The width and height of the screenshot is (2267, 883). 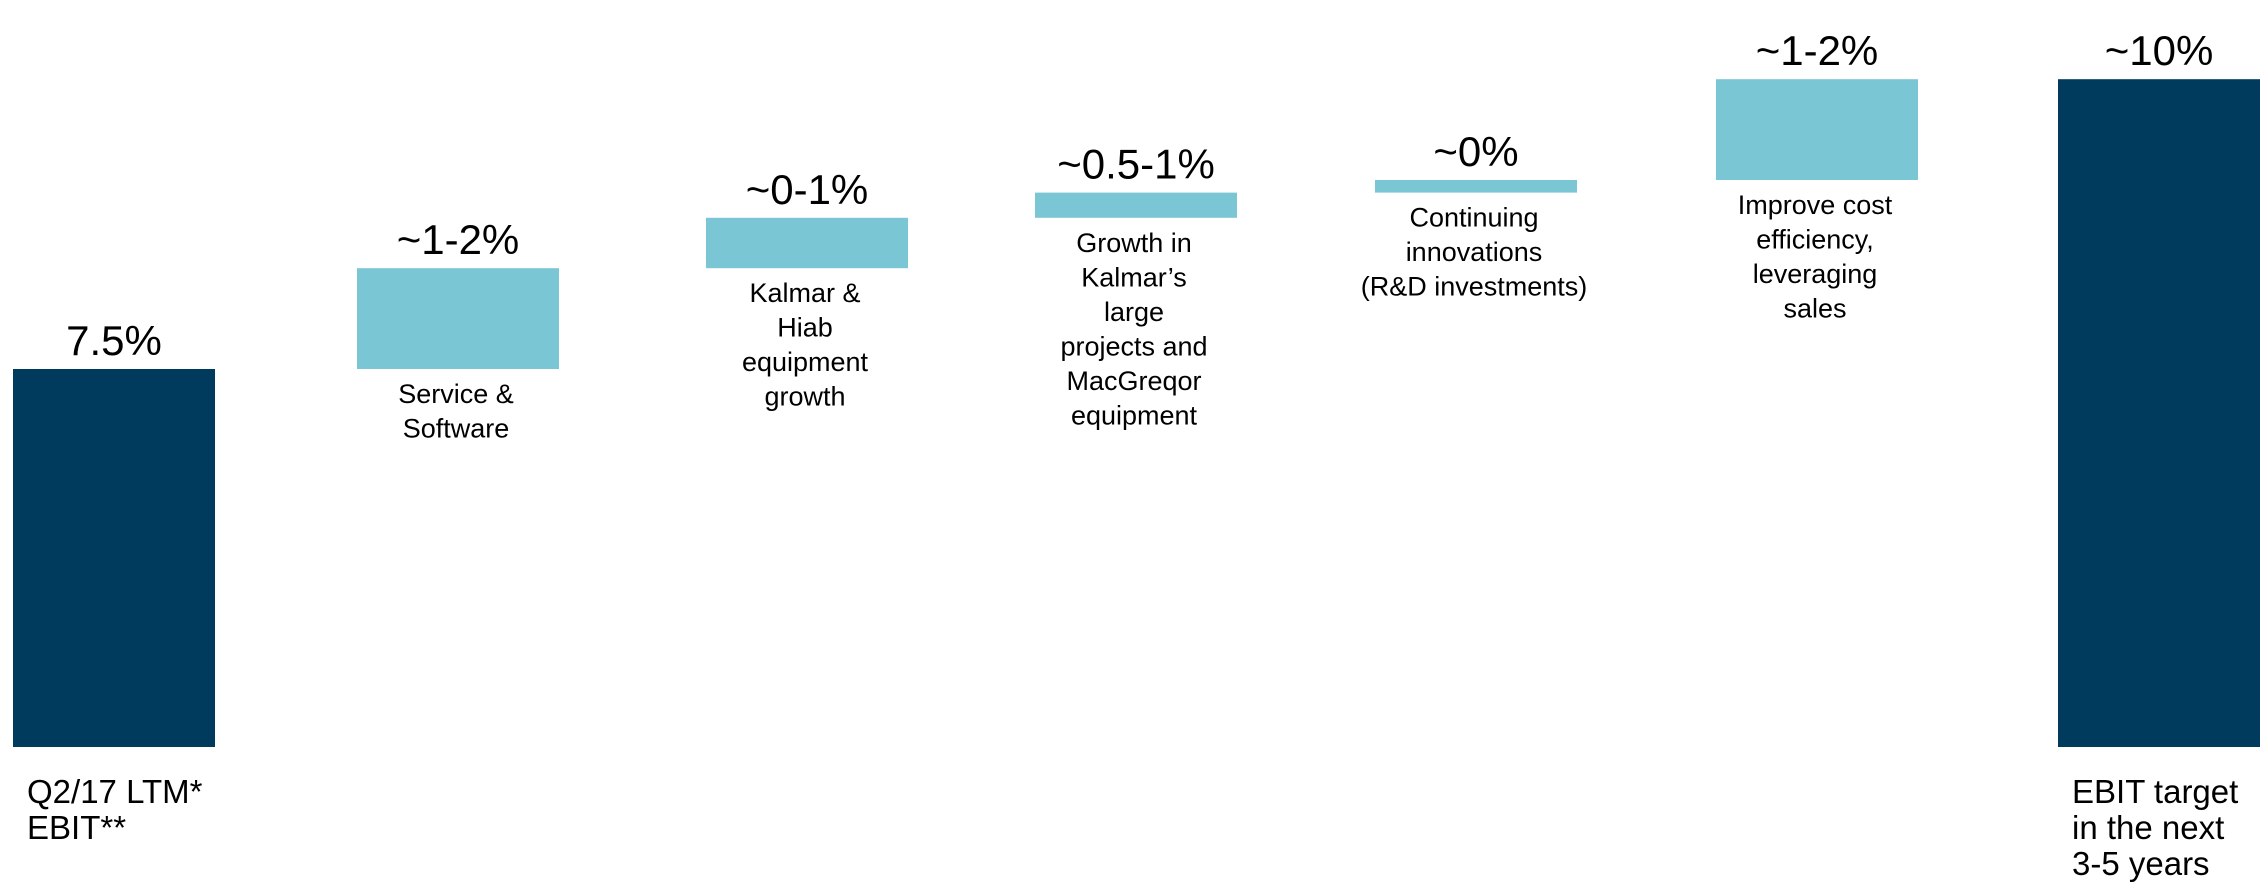 What do you see at coordinates (76, 827) in the screenshot?
I see `category-label-line: EBIT**` at bounding box center [76, 827].